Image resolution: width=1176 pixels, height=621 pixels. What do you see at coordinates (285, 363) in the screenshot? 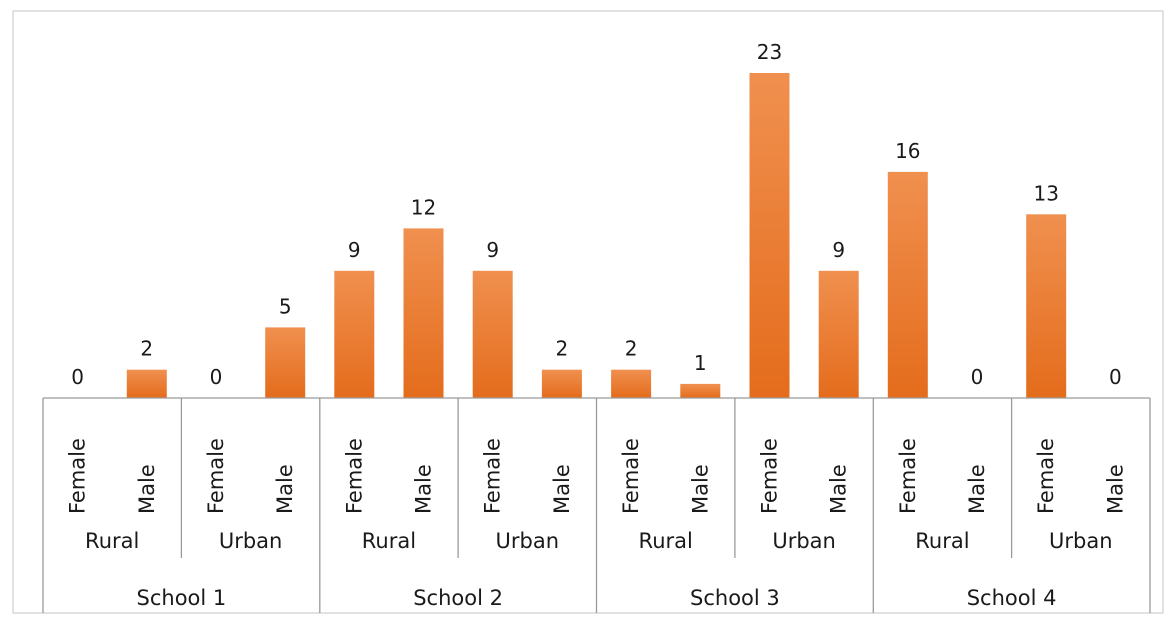
I see `bar-school-1-urban-male` at bounding box center [285, 363].